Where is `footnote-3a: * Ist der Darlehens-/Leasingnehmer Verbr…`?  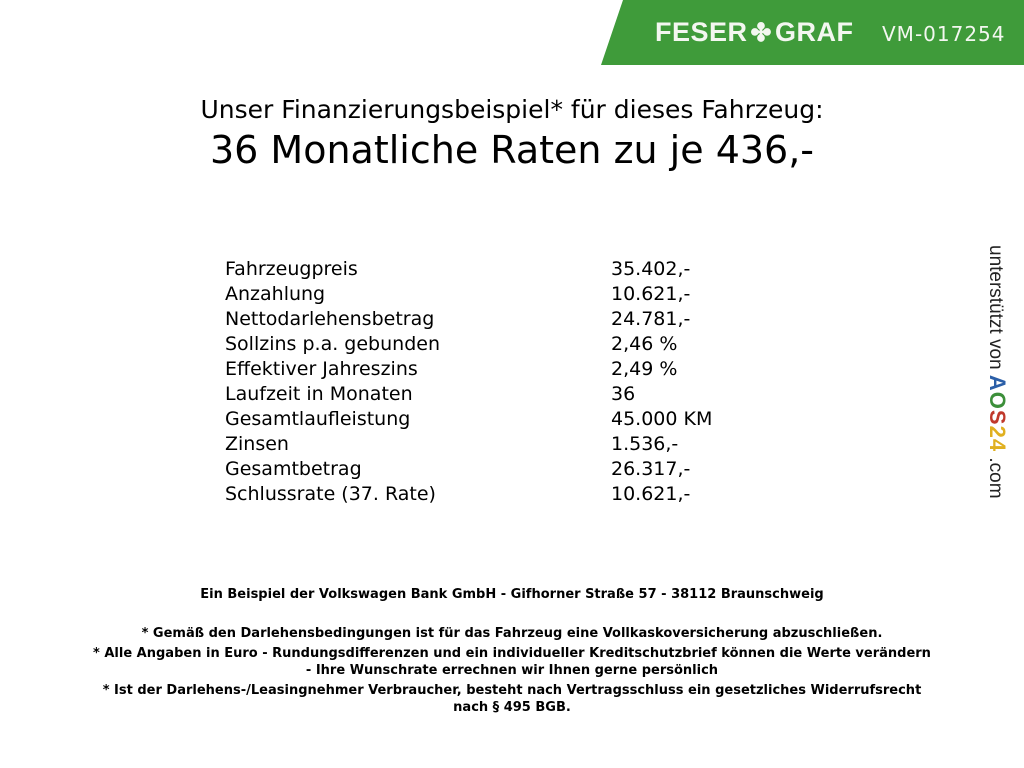
footnote-3a: * Ist der Darlehens-/Leasingnehmer Verbr… is located at coordinates (512, 690).